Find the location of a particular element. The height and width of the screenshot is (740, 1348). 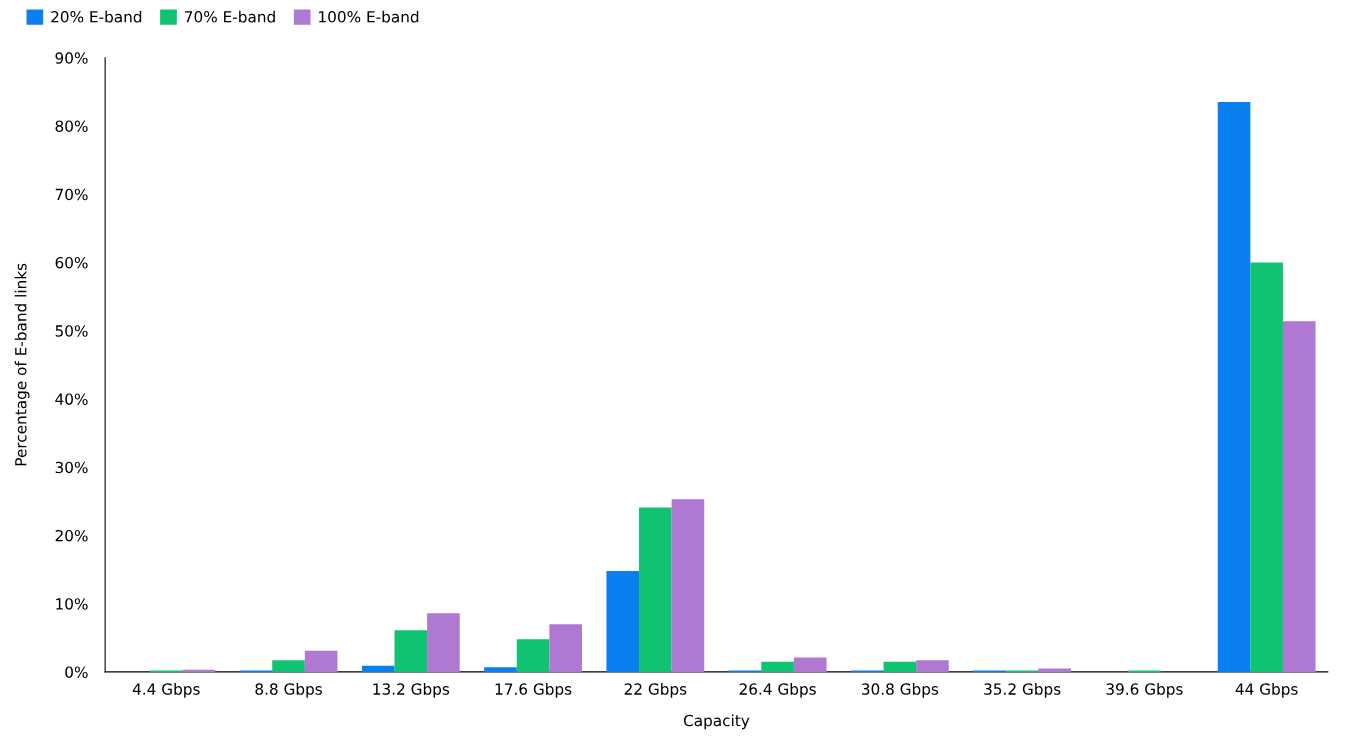

x-tick-label: 22 Gbps is located at coordinates (655, 690).